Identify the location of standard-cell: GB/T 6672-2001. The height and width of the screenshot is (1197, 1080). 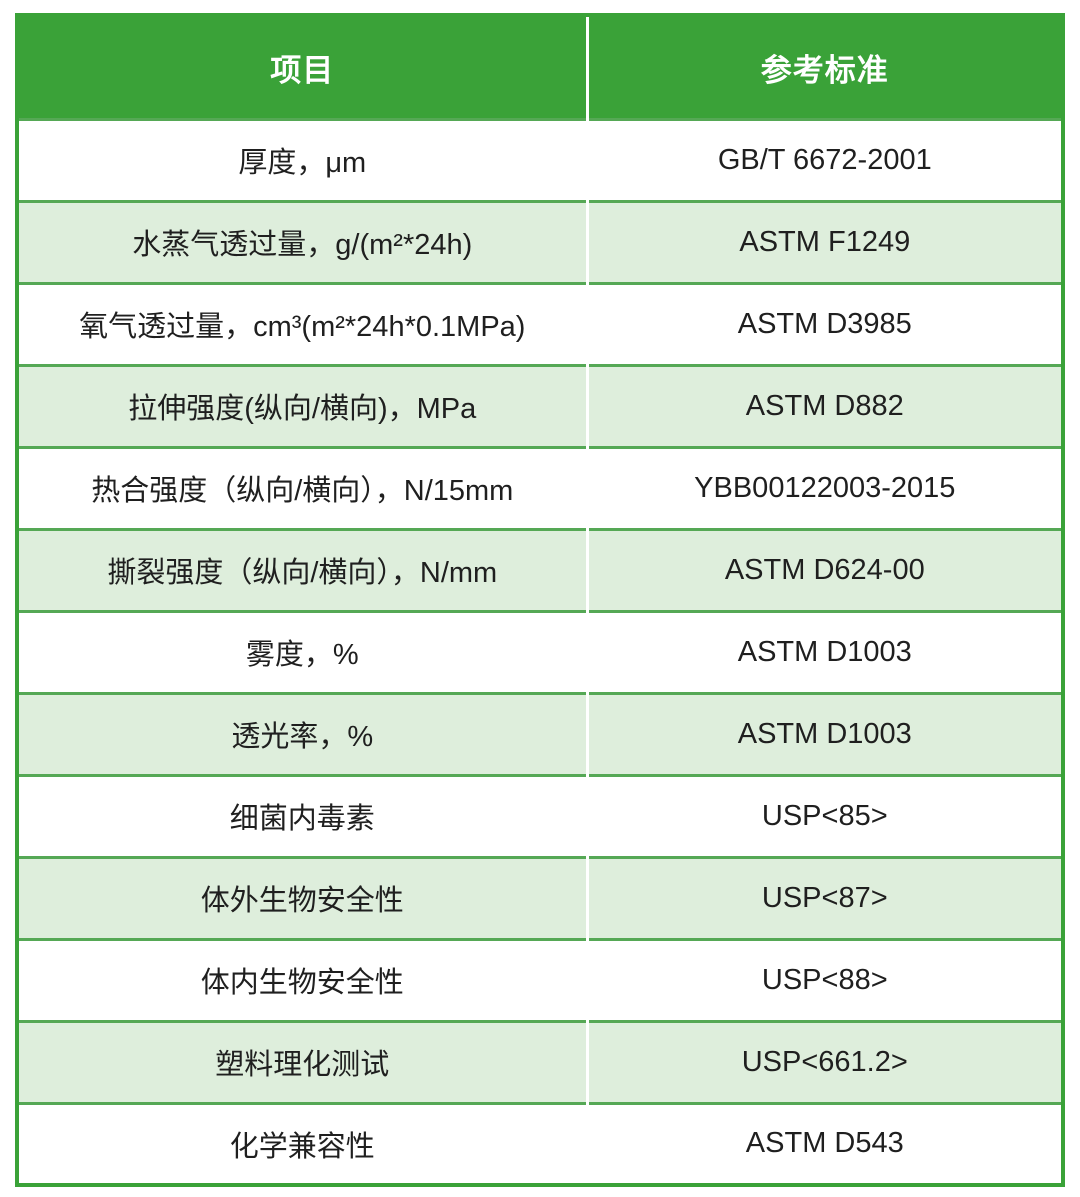
(824, 159).